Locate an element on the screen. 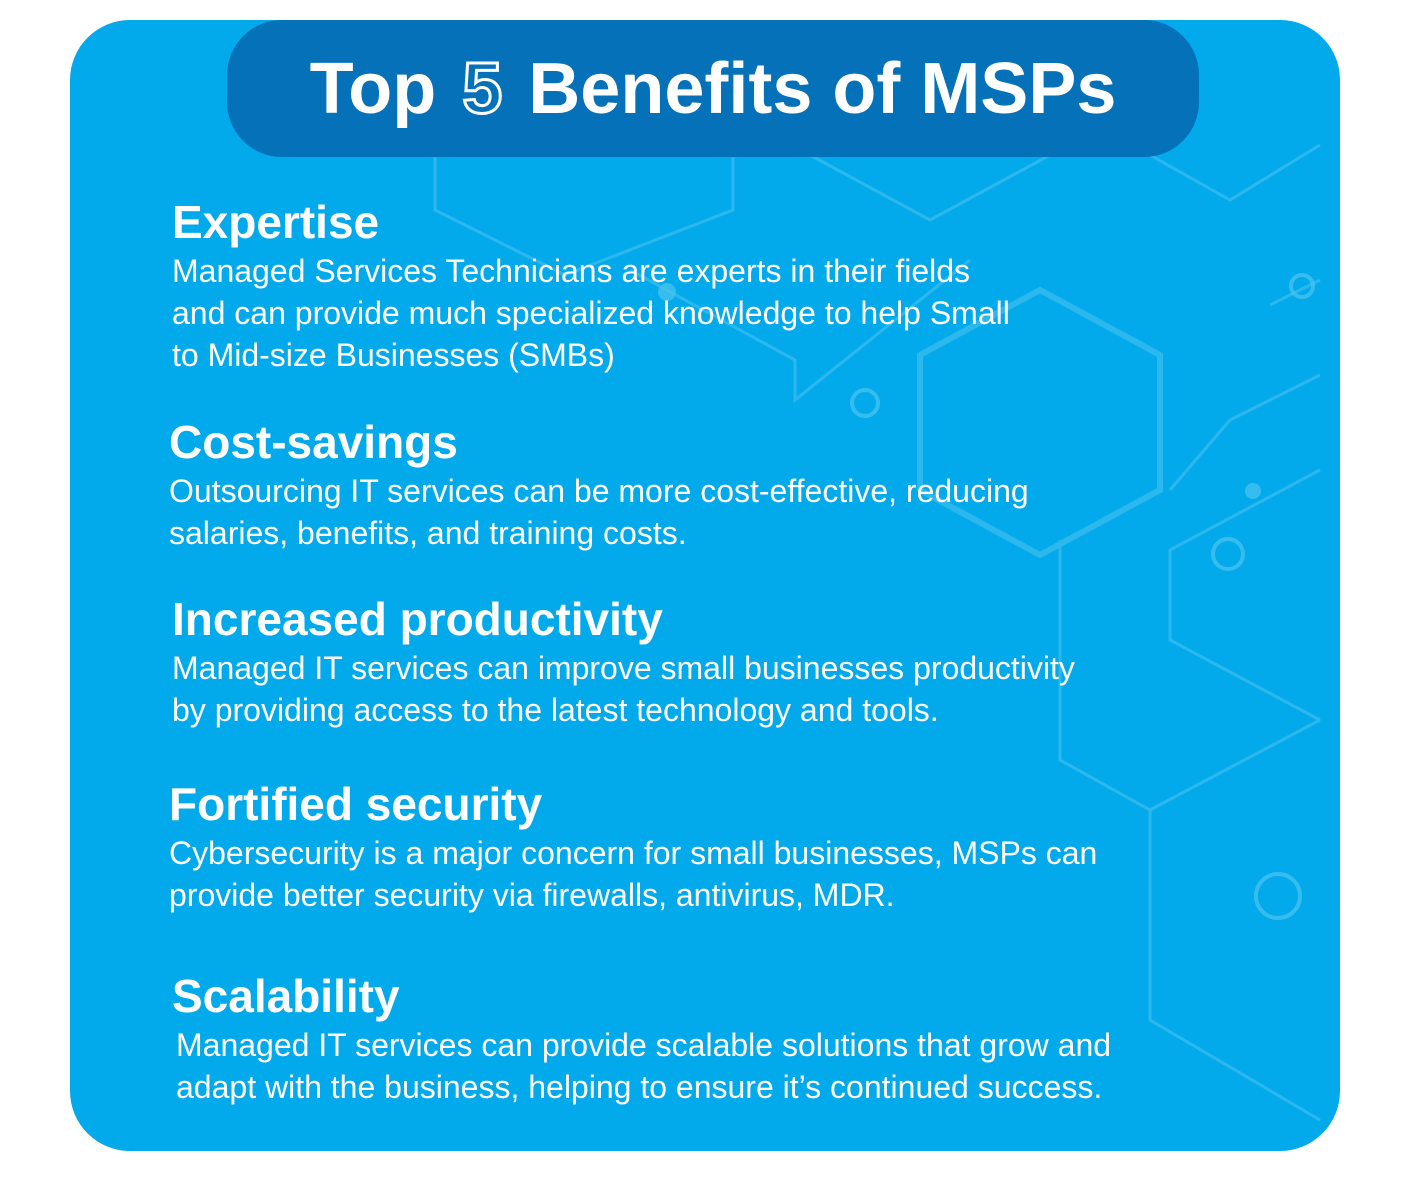 The image size is (1410, 1182). title-banner: Top 5 Benefits of MSPs is located at coordinates (713, 88).